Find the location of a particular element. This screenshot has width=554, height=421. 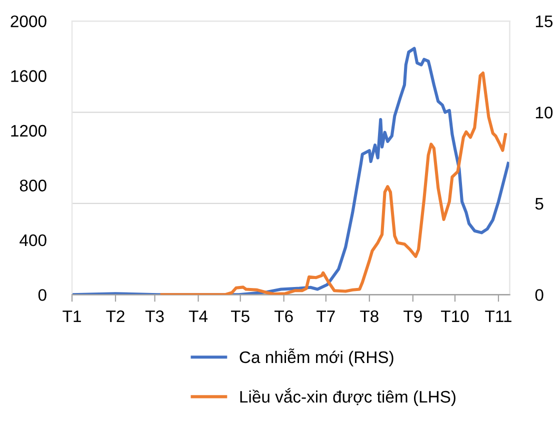

x-tick-label: T9 is located at coordinates (413, 316).